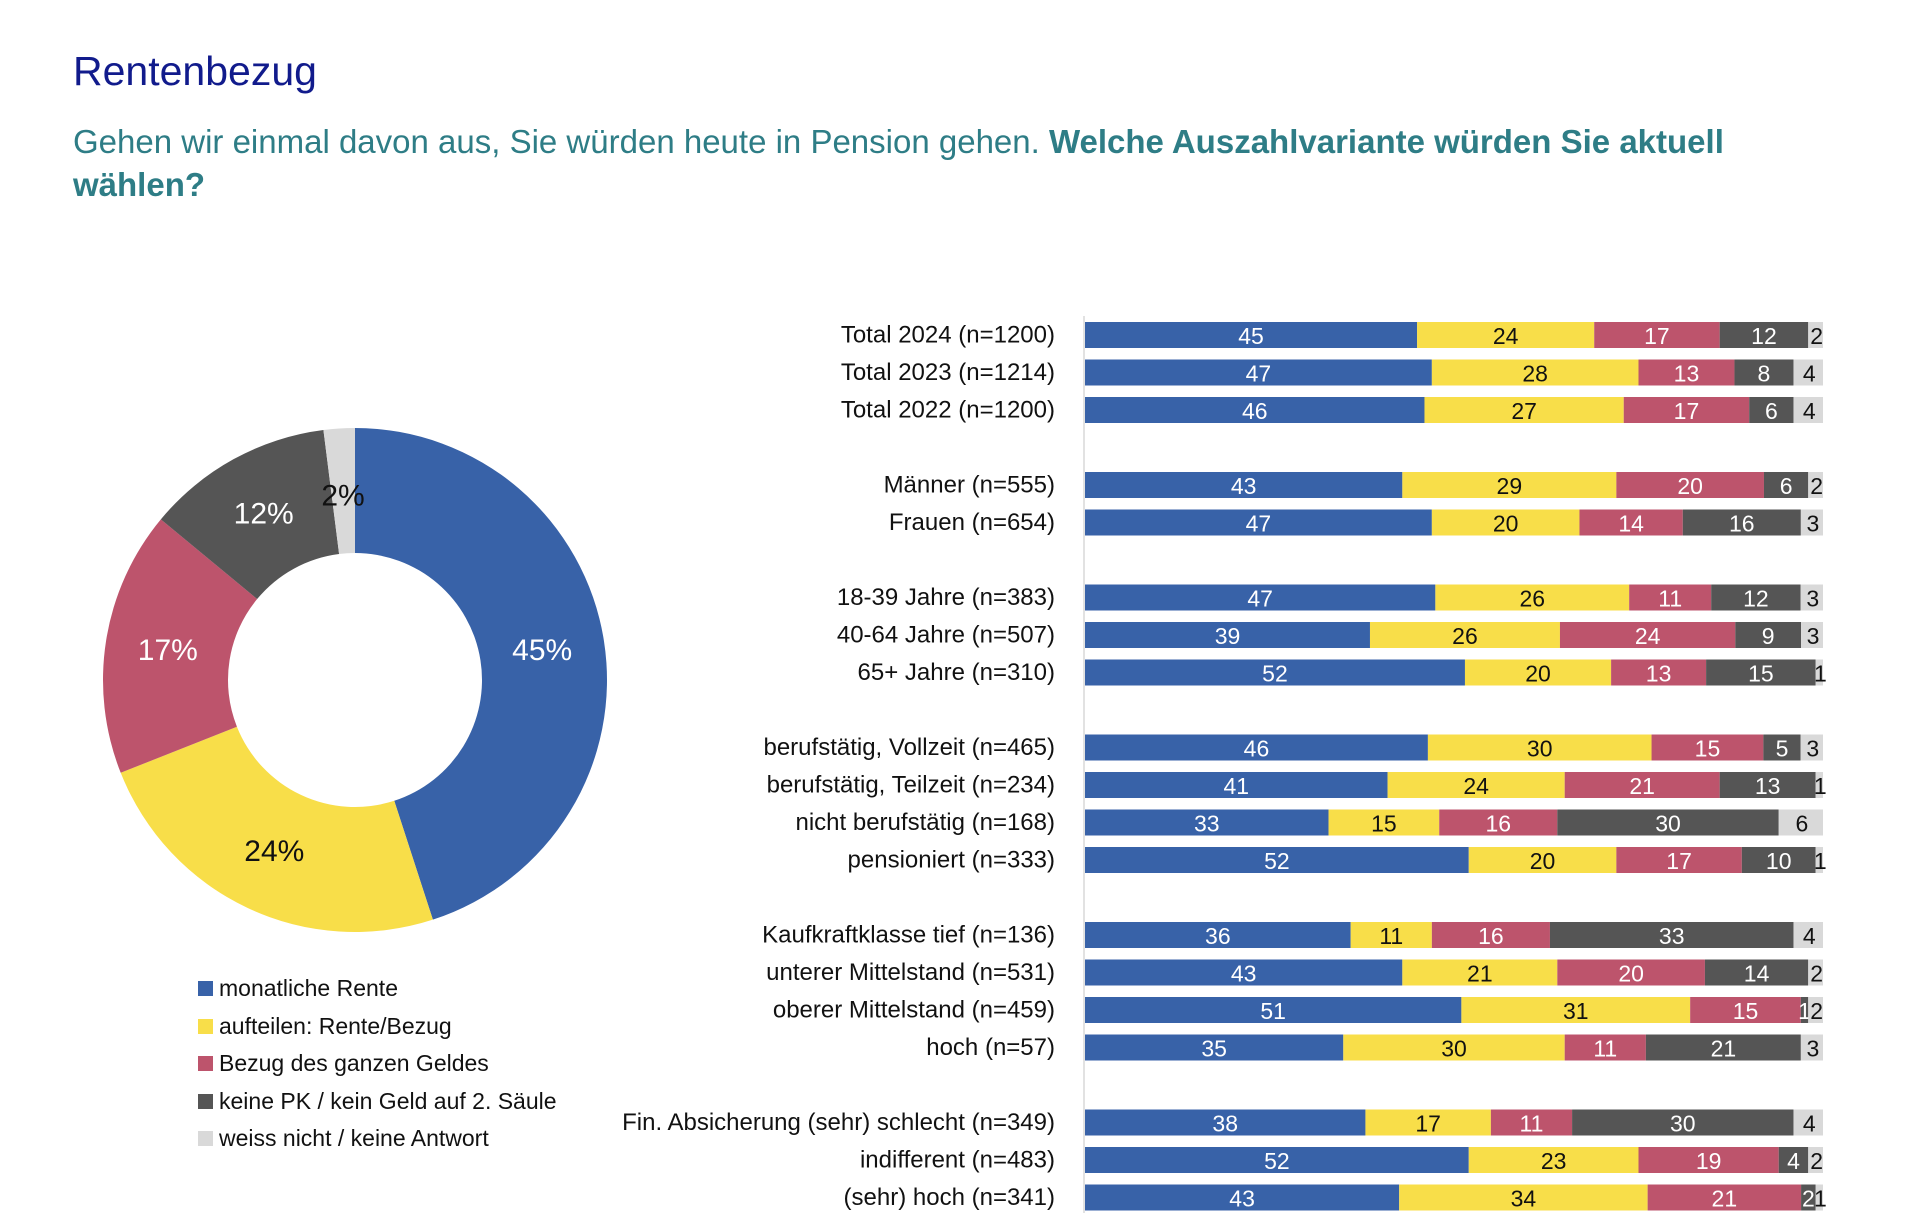 This screenshot has height=1226, width=1906. What do you see at coordinates (1524, 411) in the screenshot?
I see `bar-value-label: 27` at bounding box center [1524, 411].